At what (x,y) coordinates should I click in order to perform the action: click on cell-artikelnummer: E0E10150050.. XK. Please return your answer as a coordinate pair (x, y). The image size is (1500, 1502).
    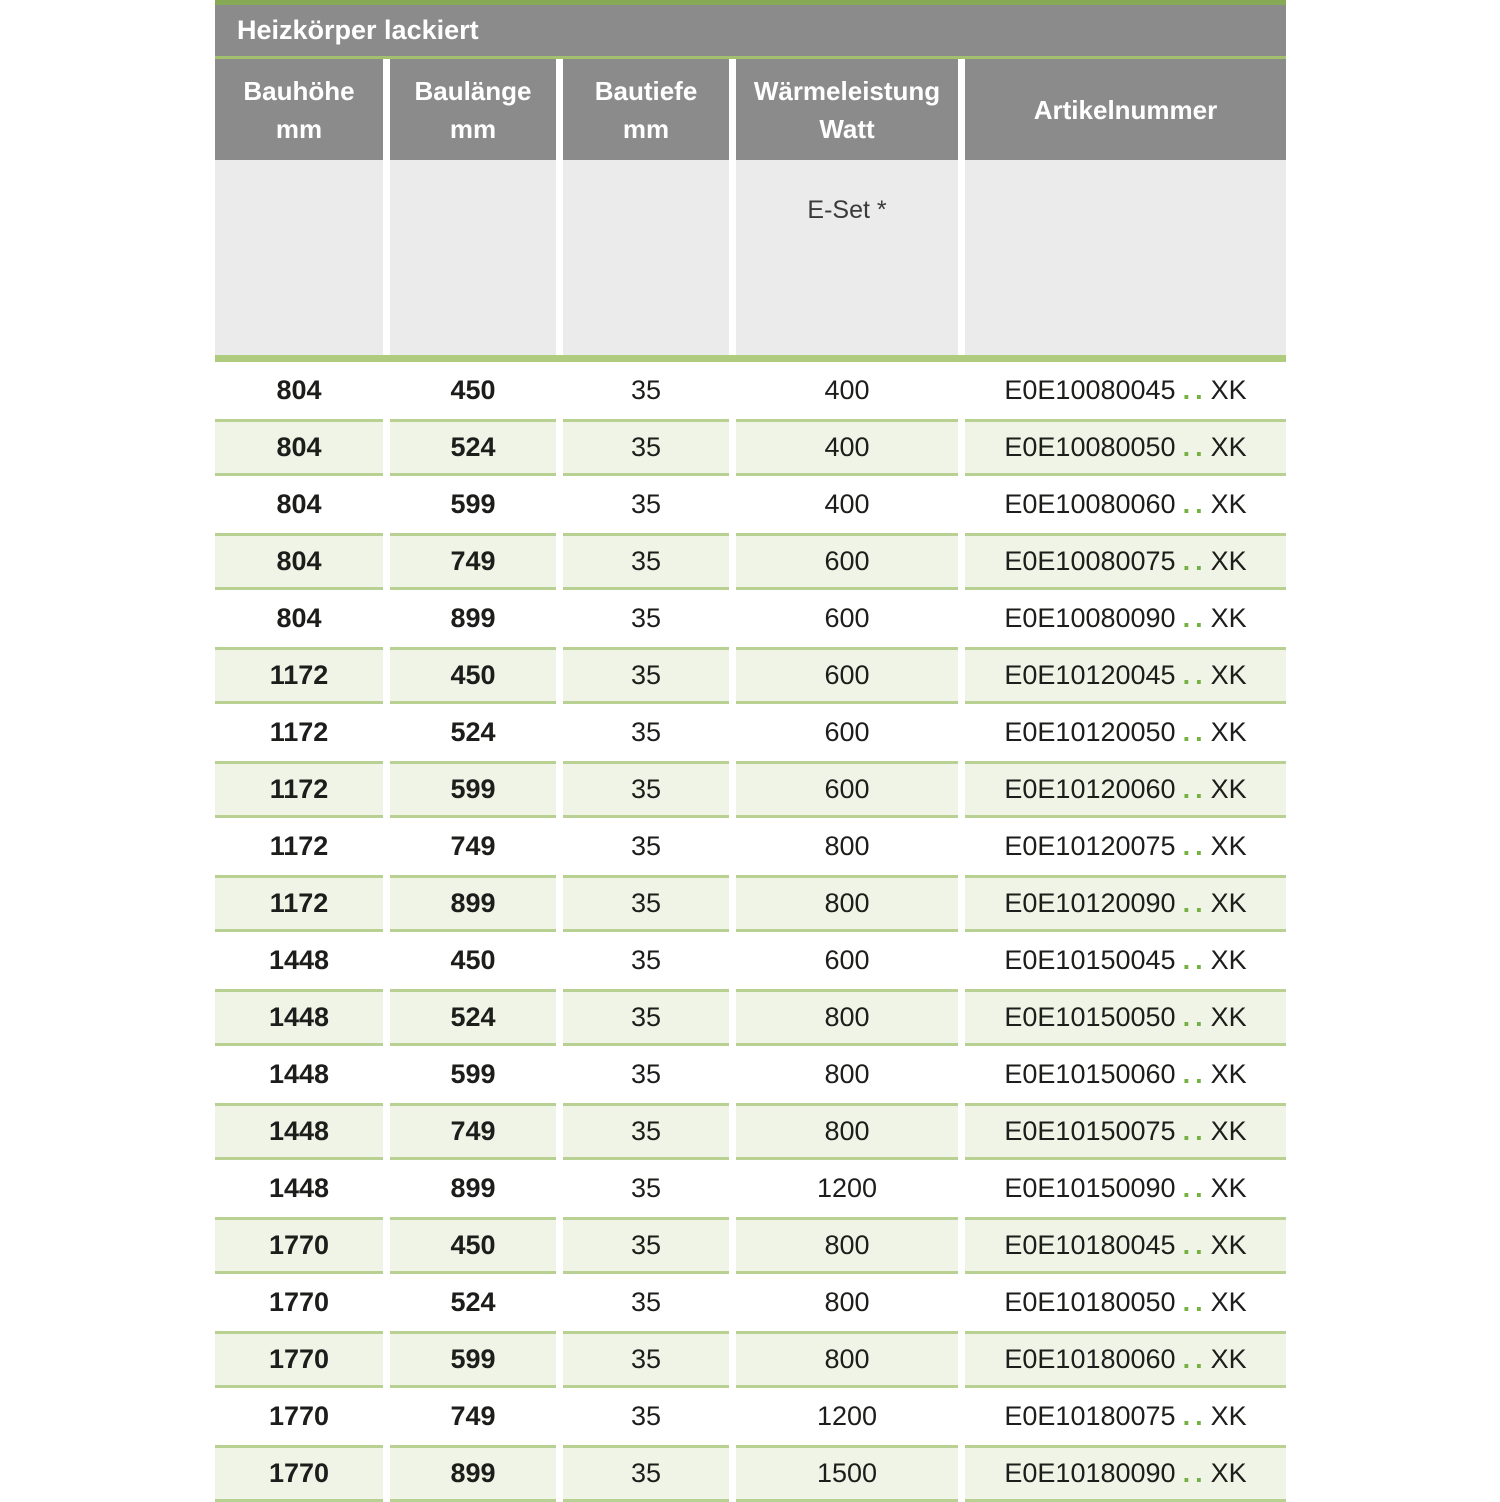
    Looking at the image, I should click on (1125, 1017).